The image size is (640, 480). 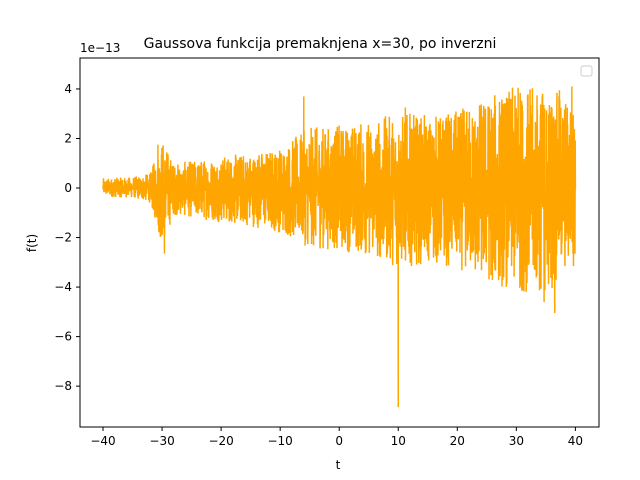 What do you see at coordinates (68, 89) in the screenshot?
I see `y-tick-label: 4` at bounding box center [68, 89].